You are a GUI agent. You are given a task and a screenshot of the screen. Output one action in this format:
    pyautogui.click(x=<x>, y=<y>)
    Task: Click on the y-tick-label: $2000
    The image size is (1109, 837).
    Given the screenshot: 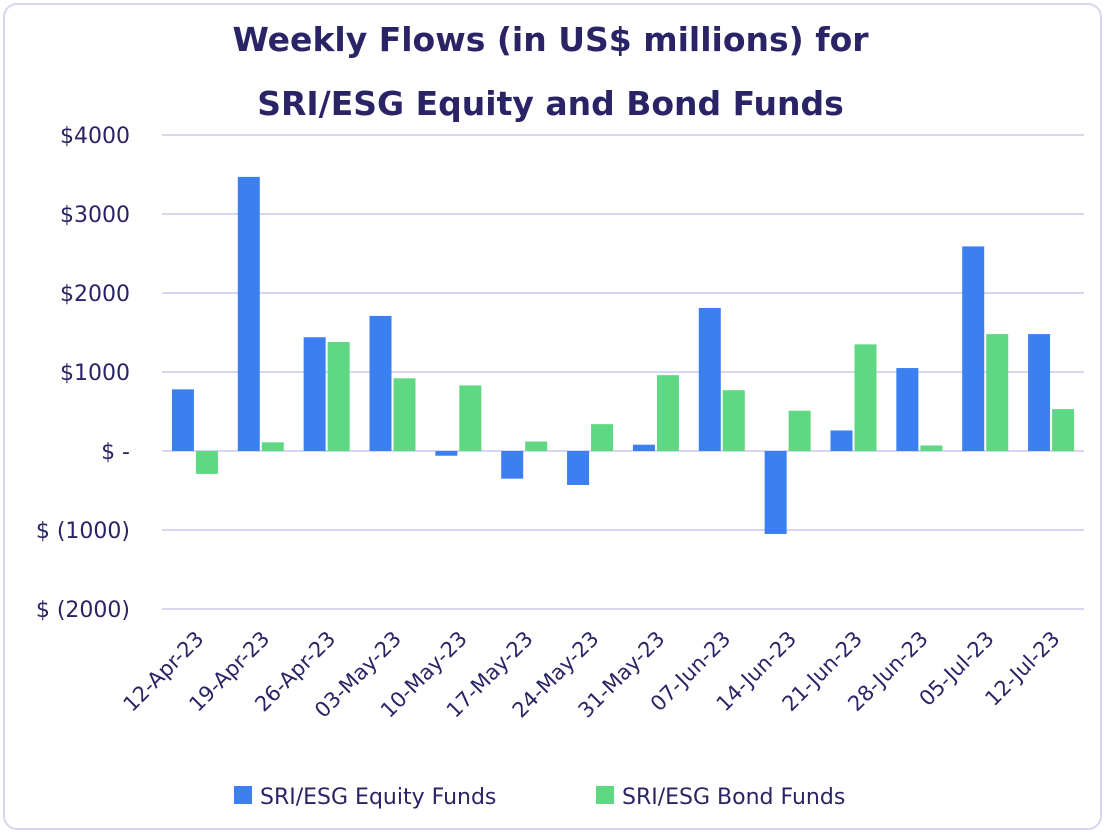 What is the action you would take?
    pyautogui.click(x=95, y=294)
    